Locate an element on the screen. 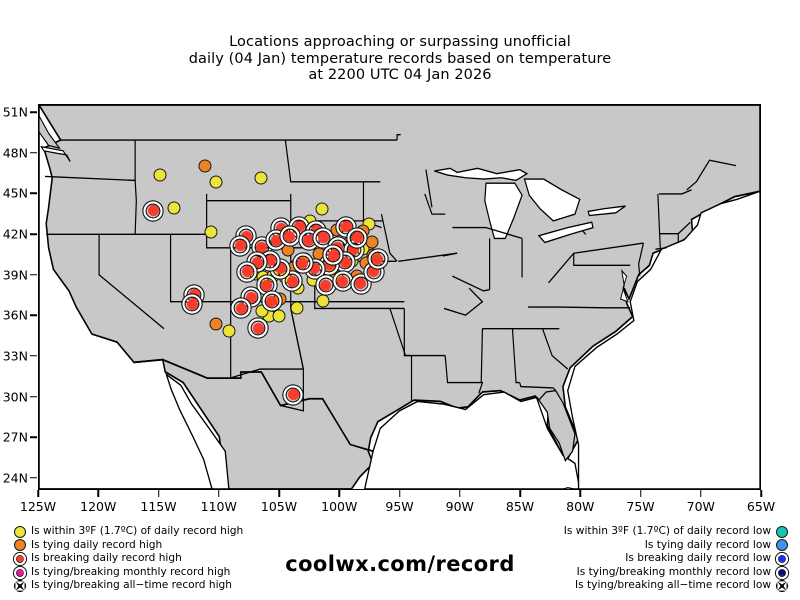 The image size is (800, 600). ringed-circle-magenta is located at coordinates (20, 572).